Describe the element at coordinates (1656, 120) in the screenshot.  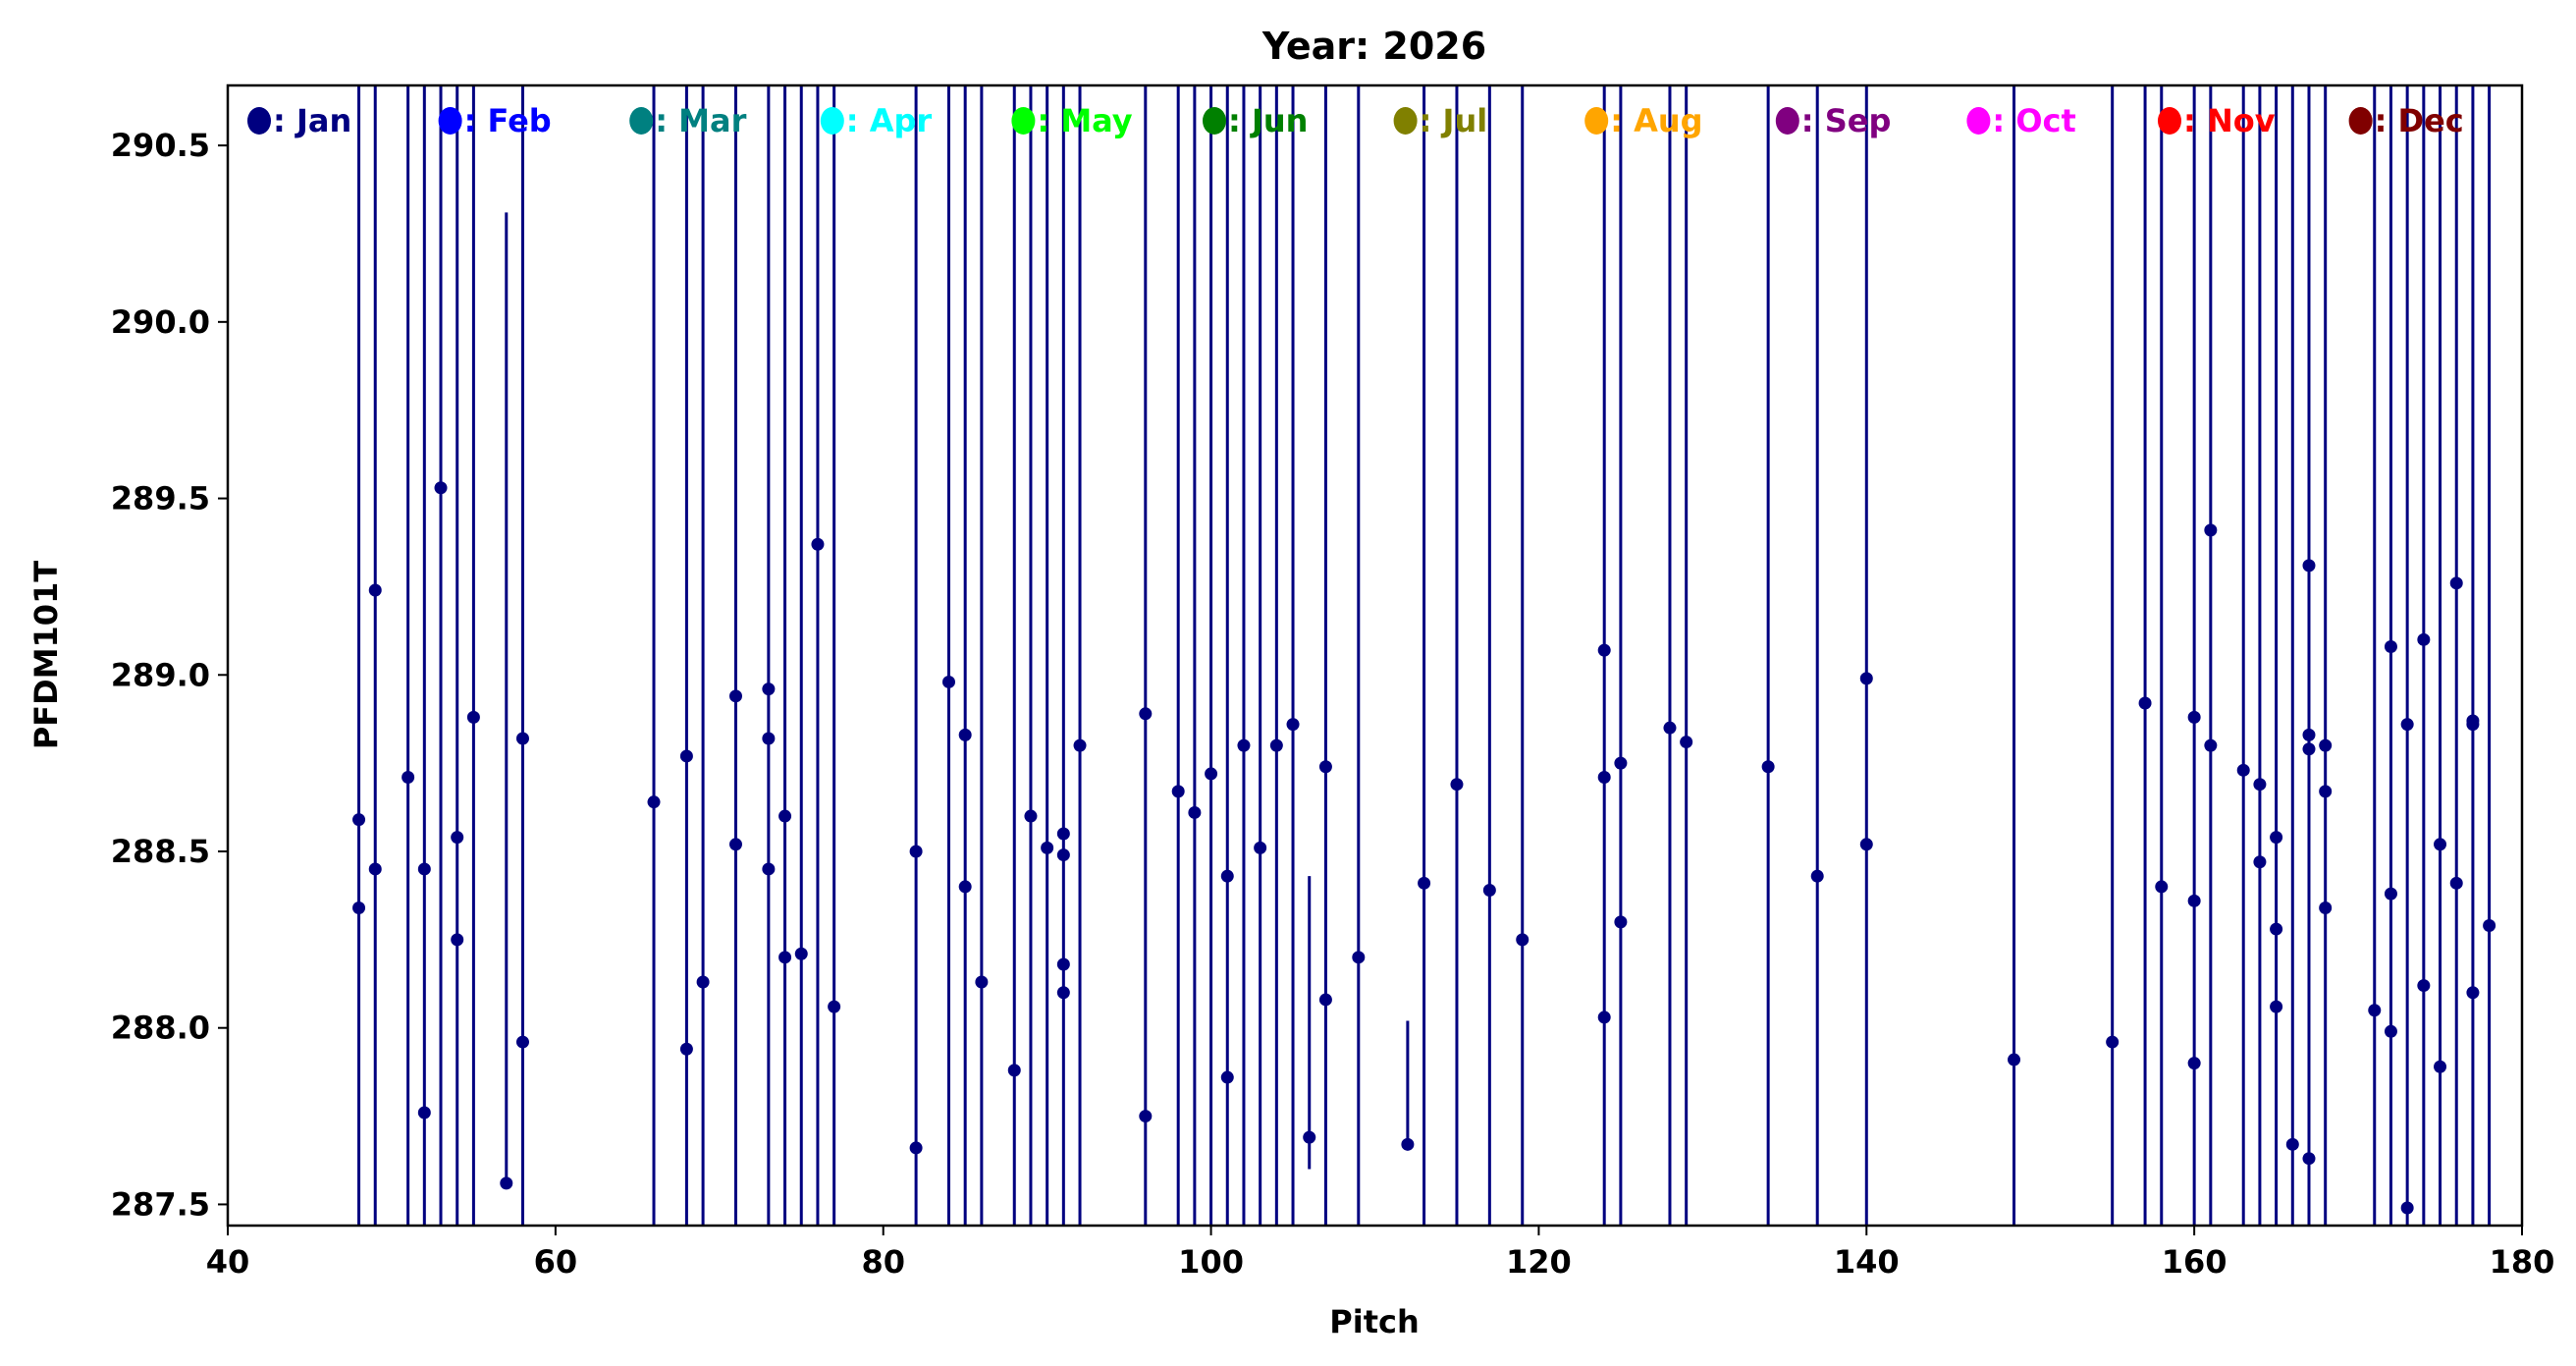
I see `legend-label: : Aug` at that location.